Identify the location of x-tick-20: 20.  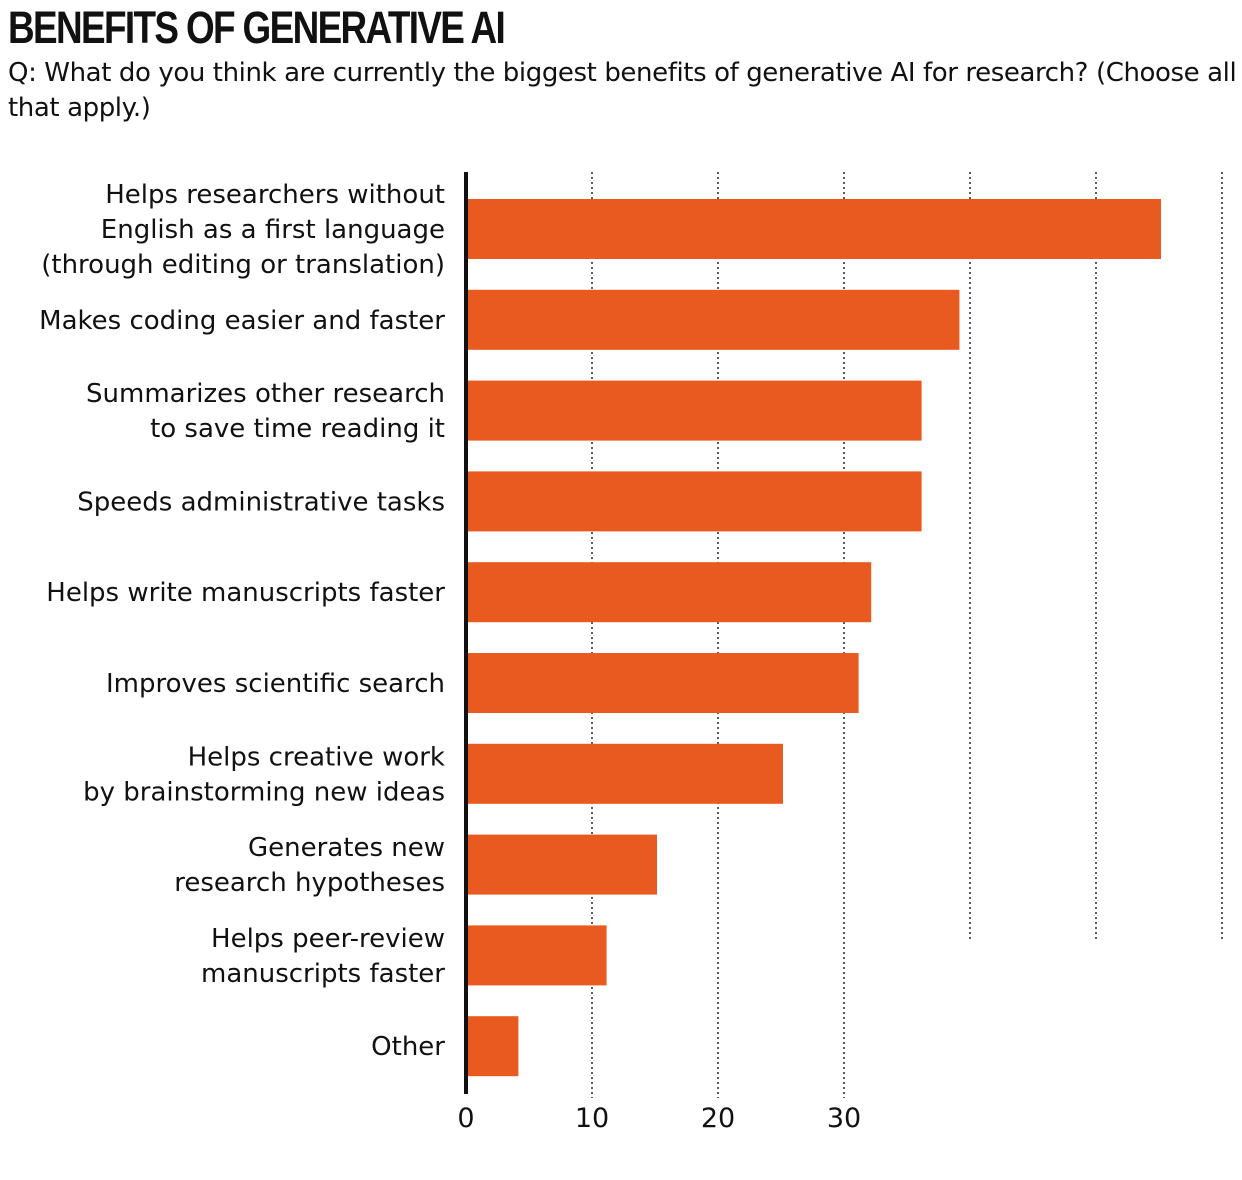
(718, 1118).